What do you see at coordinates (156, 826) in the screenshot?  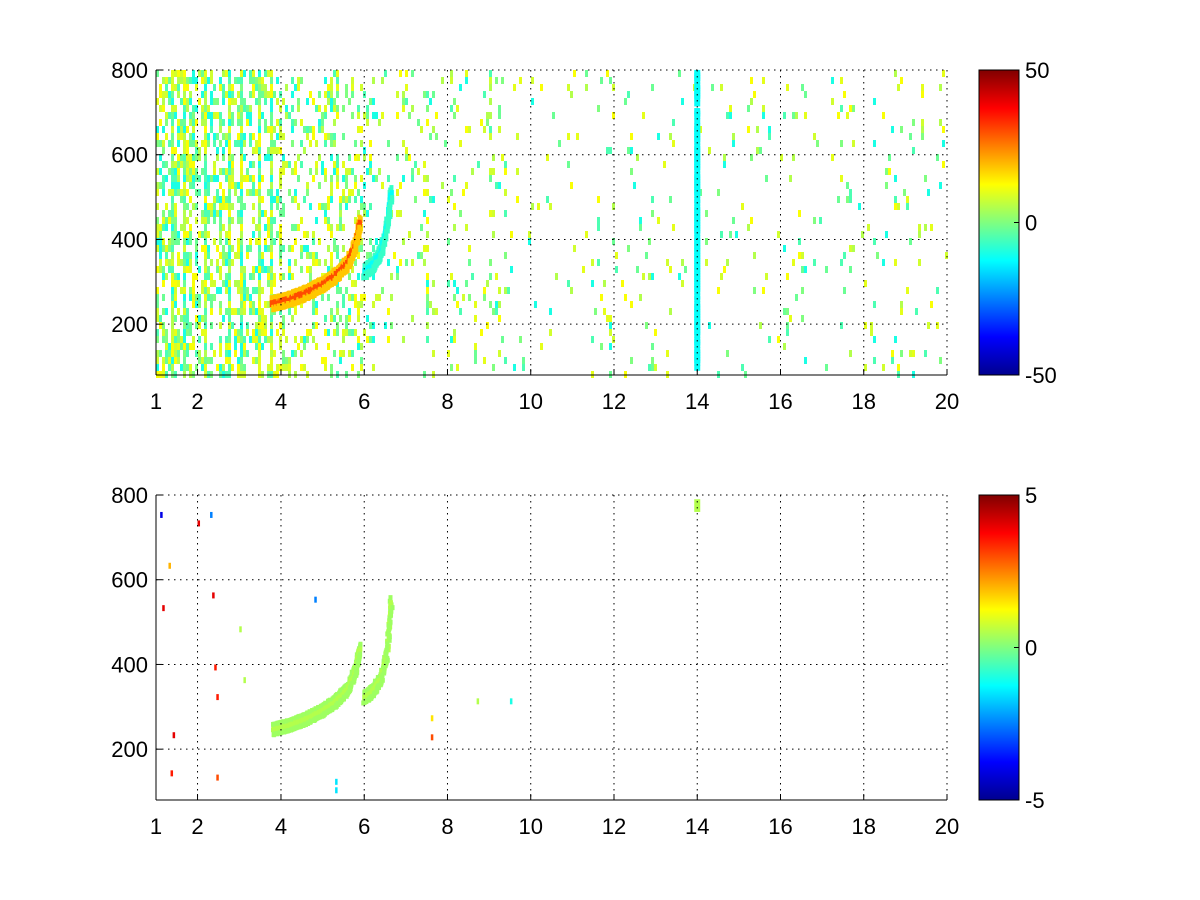 I see `x-tick-label: 1` at bounding box center [156, 826].